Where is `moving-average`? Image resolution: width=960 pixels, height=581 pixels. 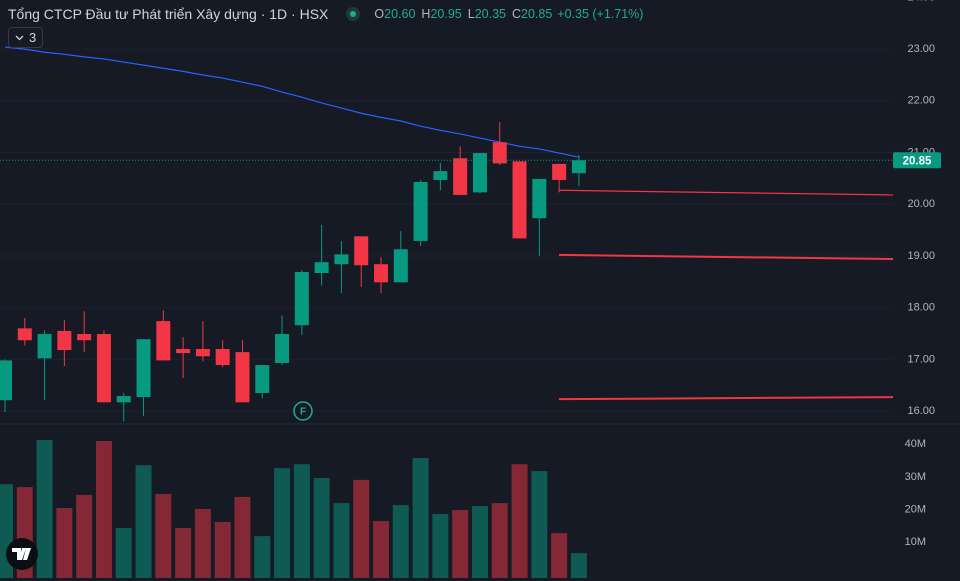
moving-average is located at coordinates (292, 102).